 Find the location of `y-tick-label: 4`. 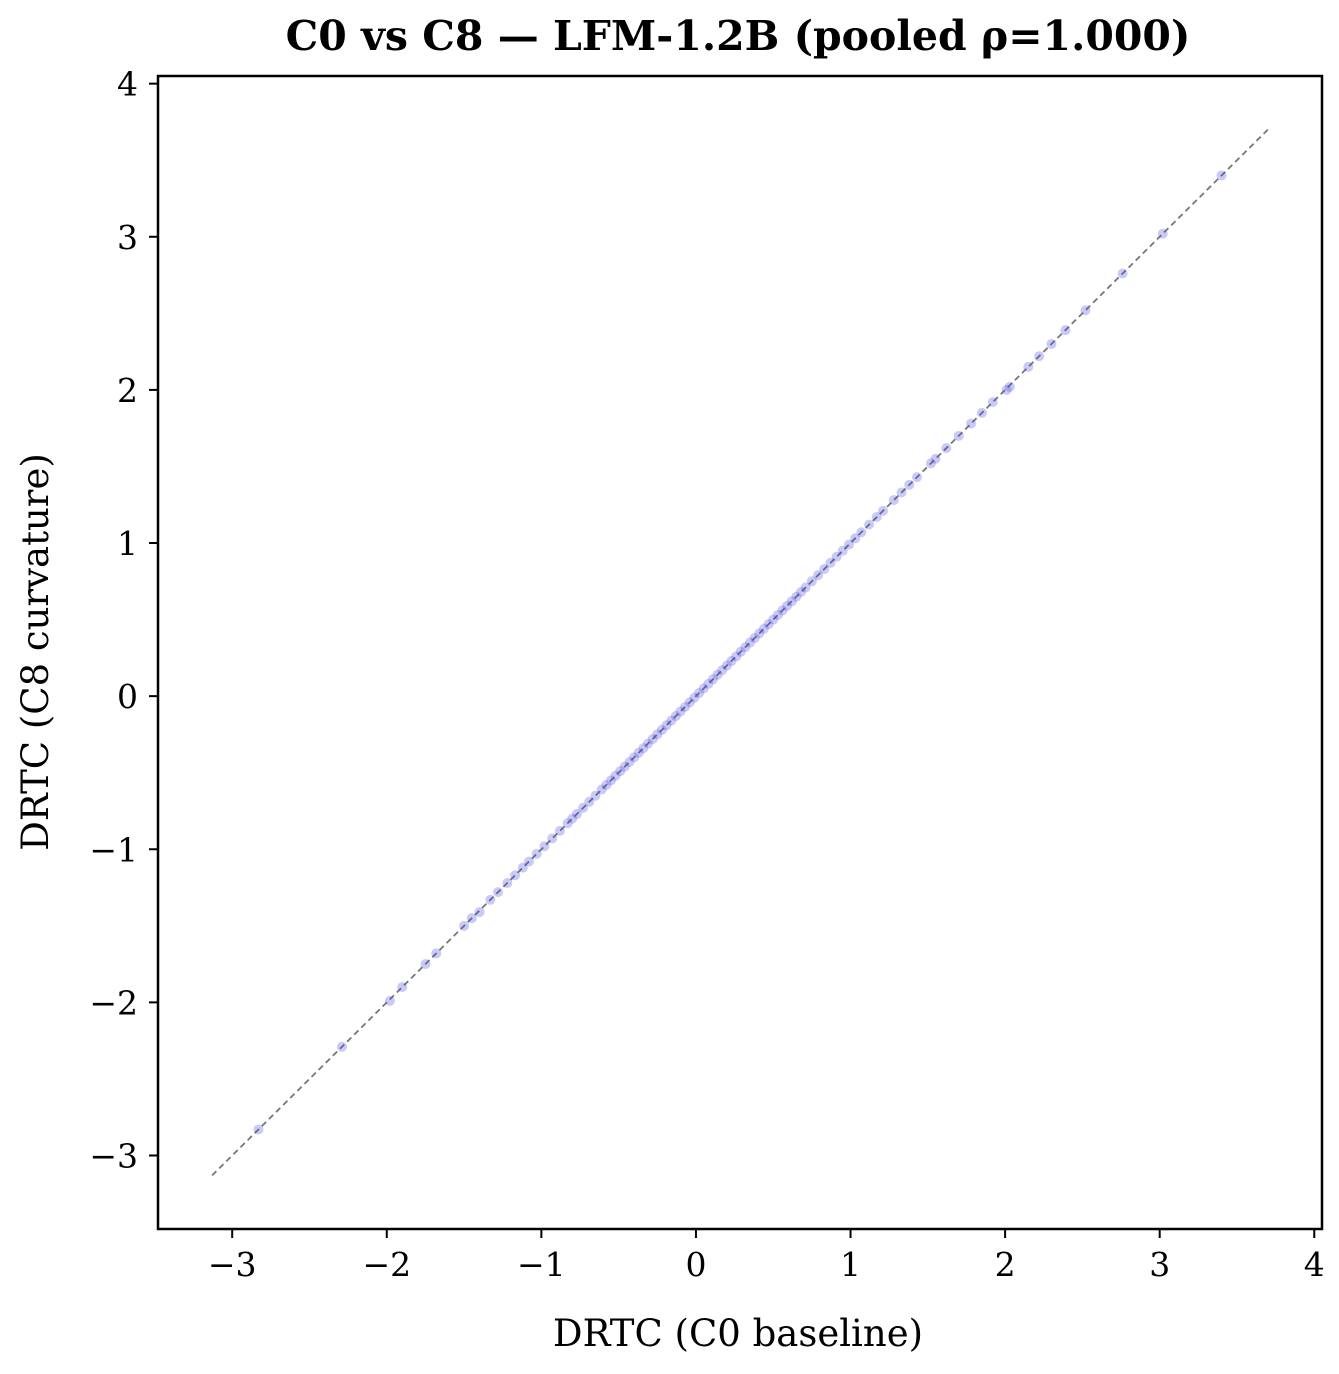

y-tick-label: 4 is located at coordinates (127, 84).